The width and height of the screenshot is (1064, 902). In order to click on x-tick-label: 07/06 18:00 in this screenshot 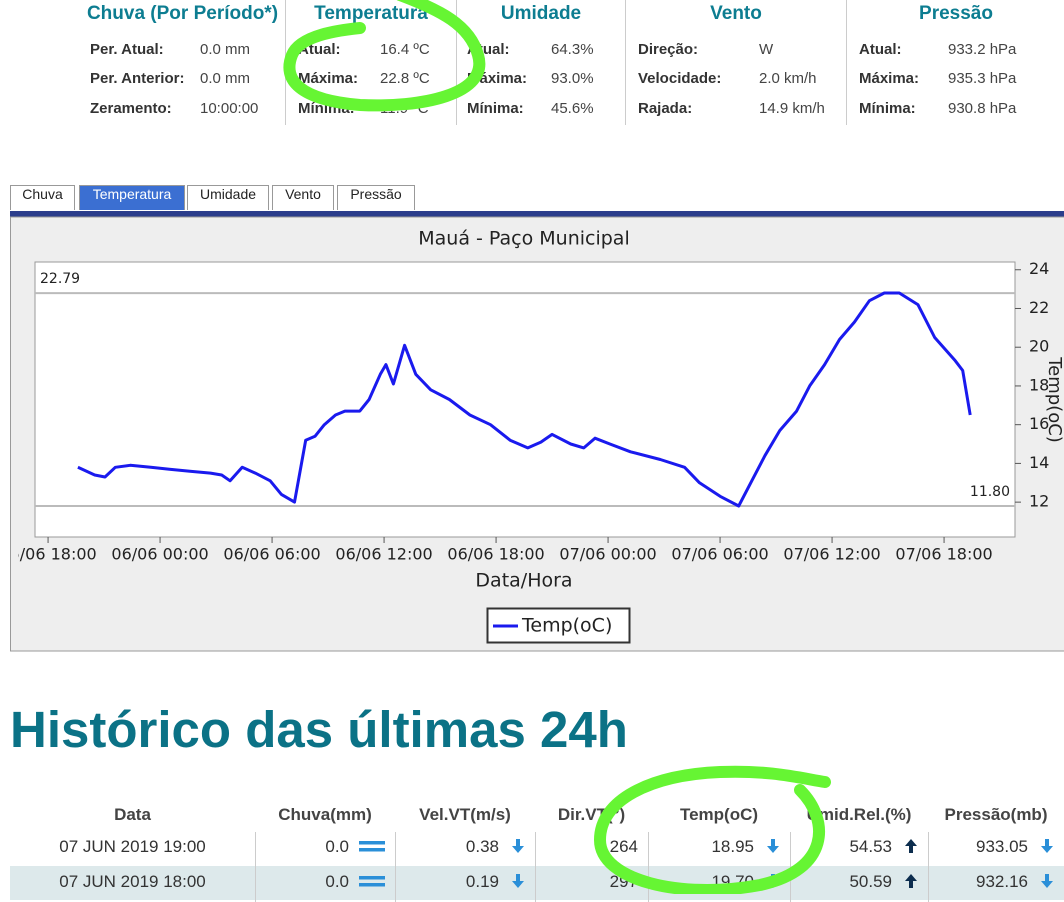, I will do `click(943, 554)`.